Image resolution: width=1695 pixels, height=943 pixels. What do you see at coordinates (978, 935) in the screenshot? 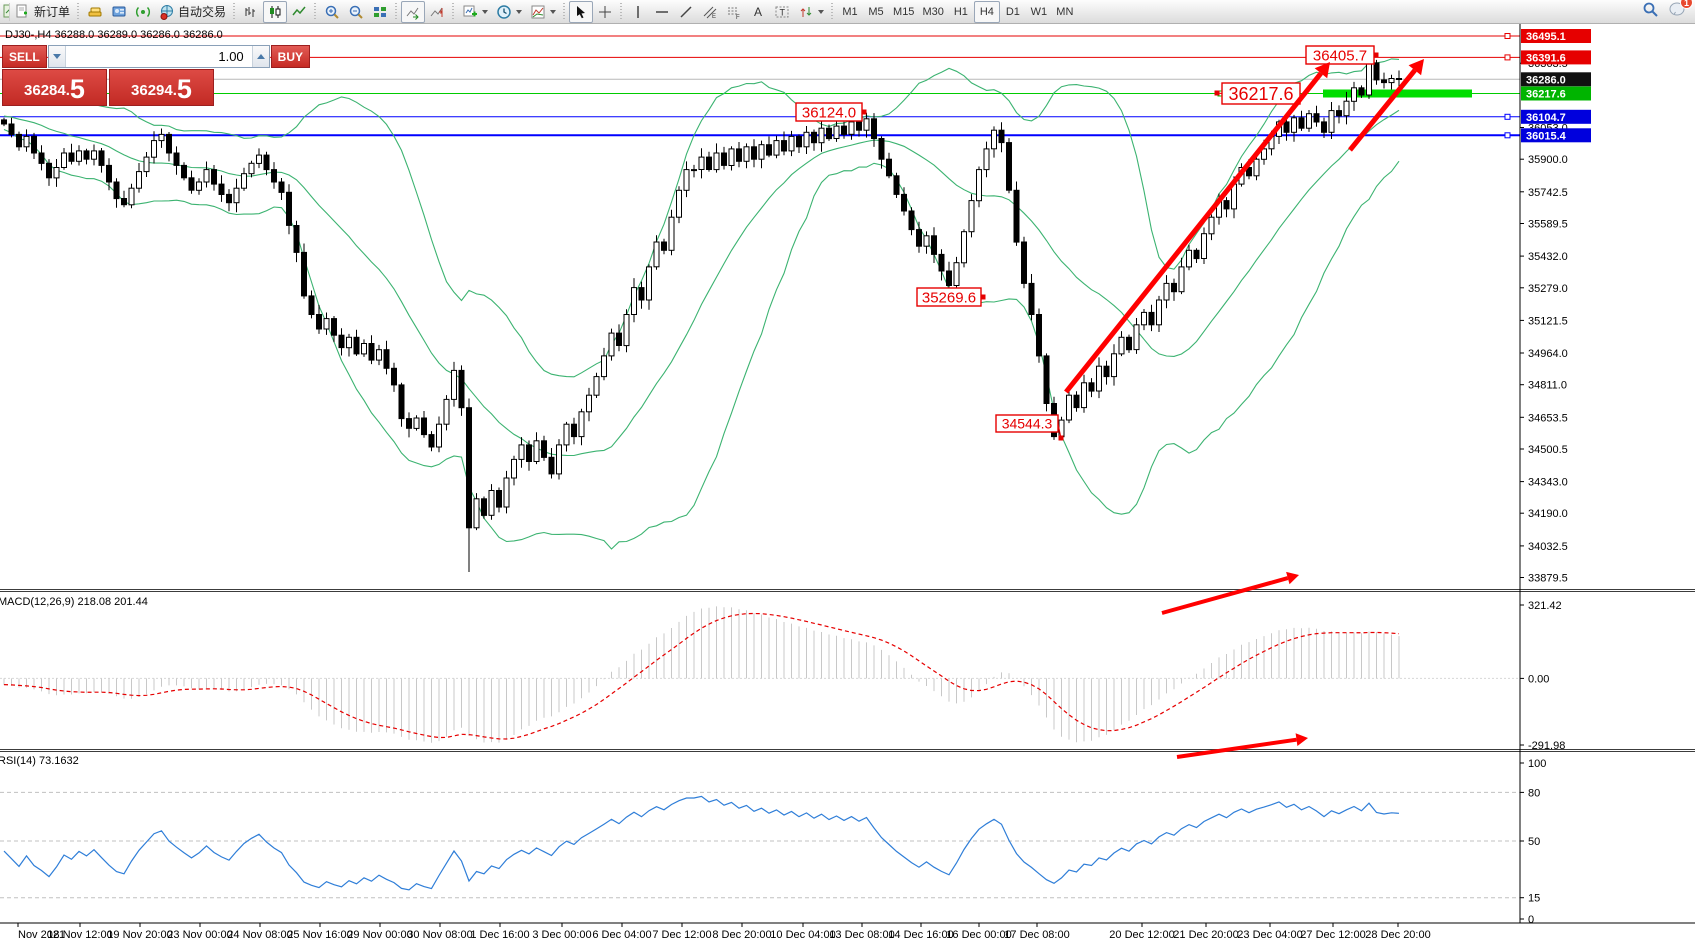
I see `svg-text: 16 Dec 00:00` at bounding box center [978, 935].